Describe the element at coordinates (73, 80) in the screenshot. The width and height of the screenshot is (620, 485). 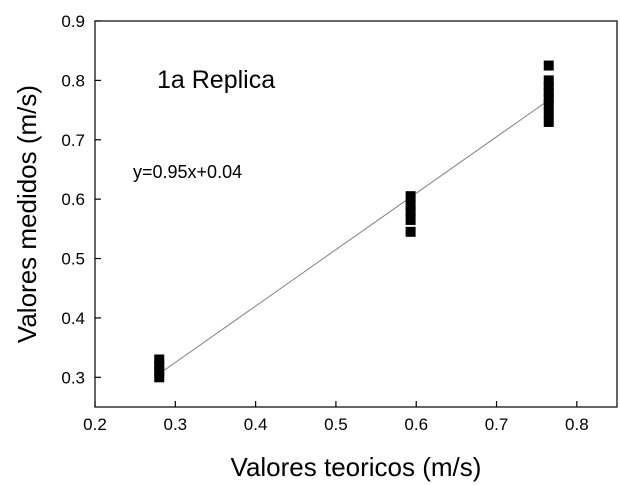
I see `y-tick-label: 0.8` at that location.